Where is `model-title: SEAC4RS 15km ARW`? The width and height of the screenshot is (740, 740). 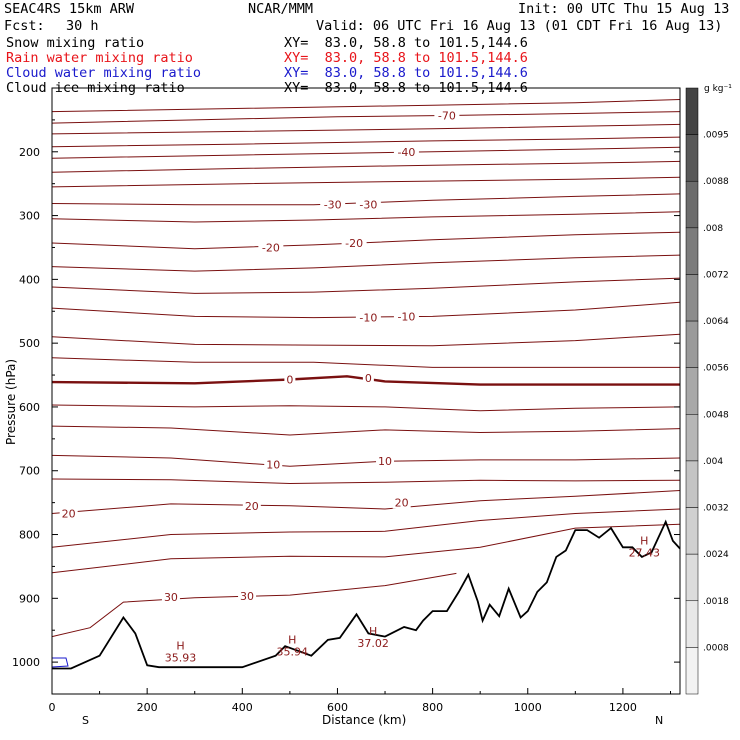
model-title: SEAC4RS 15km ARW is located at coordinates (69, 9).